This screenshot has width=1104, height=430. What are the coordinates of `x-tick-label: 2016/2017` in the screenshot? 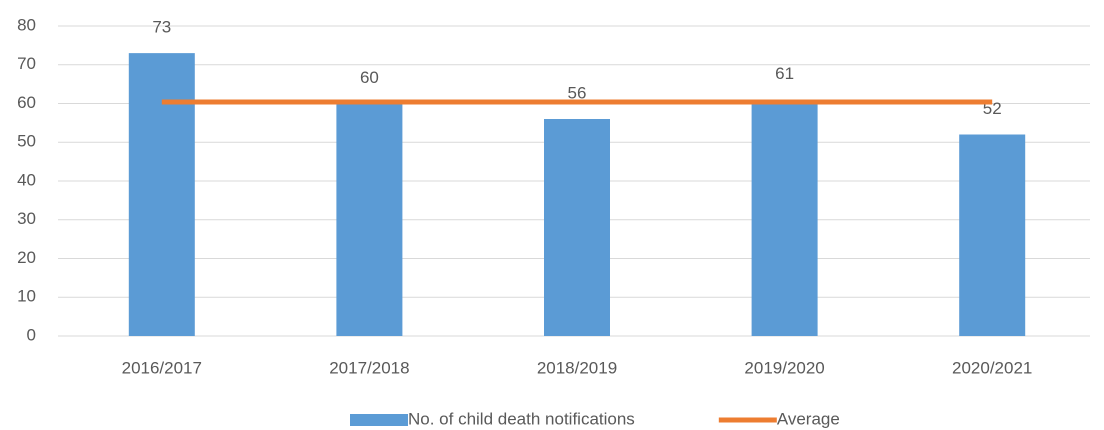 It's located at (162, 367).